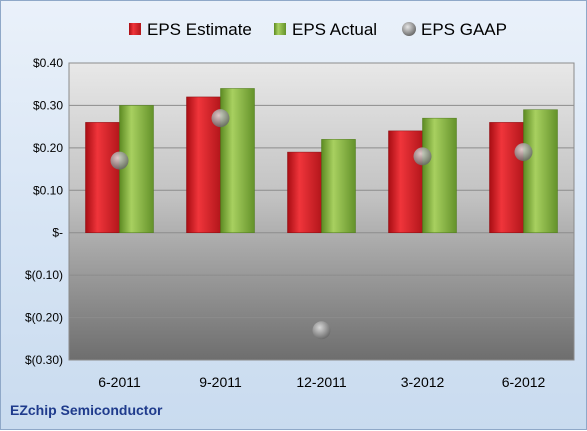 This screenshot has height=431, width=587. I want to click on x-axis-labels: 6-2011 9-2011 12-2011 3-2012 6-2012, so click(321, 382).